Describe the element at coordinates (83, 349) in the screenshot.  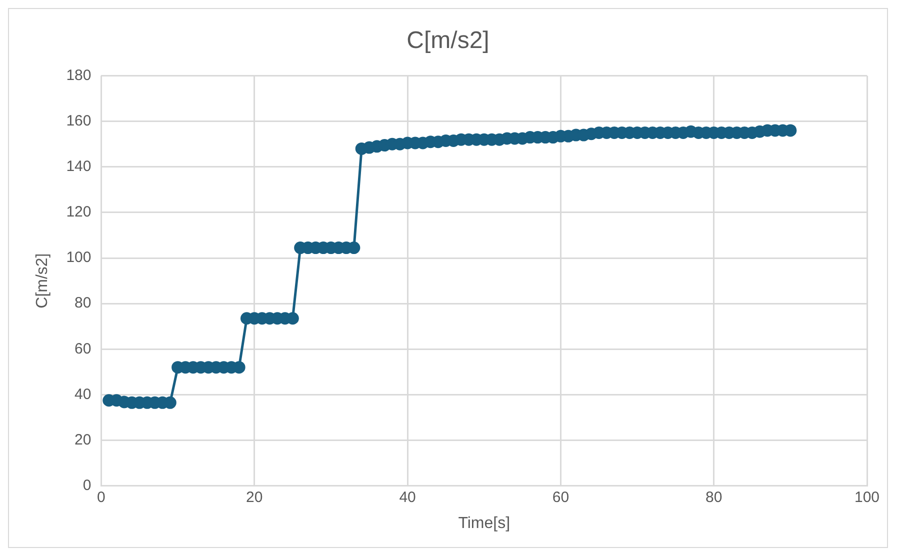
I see `y-tick-label: 60` at that location.